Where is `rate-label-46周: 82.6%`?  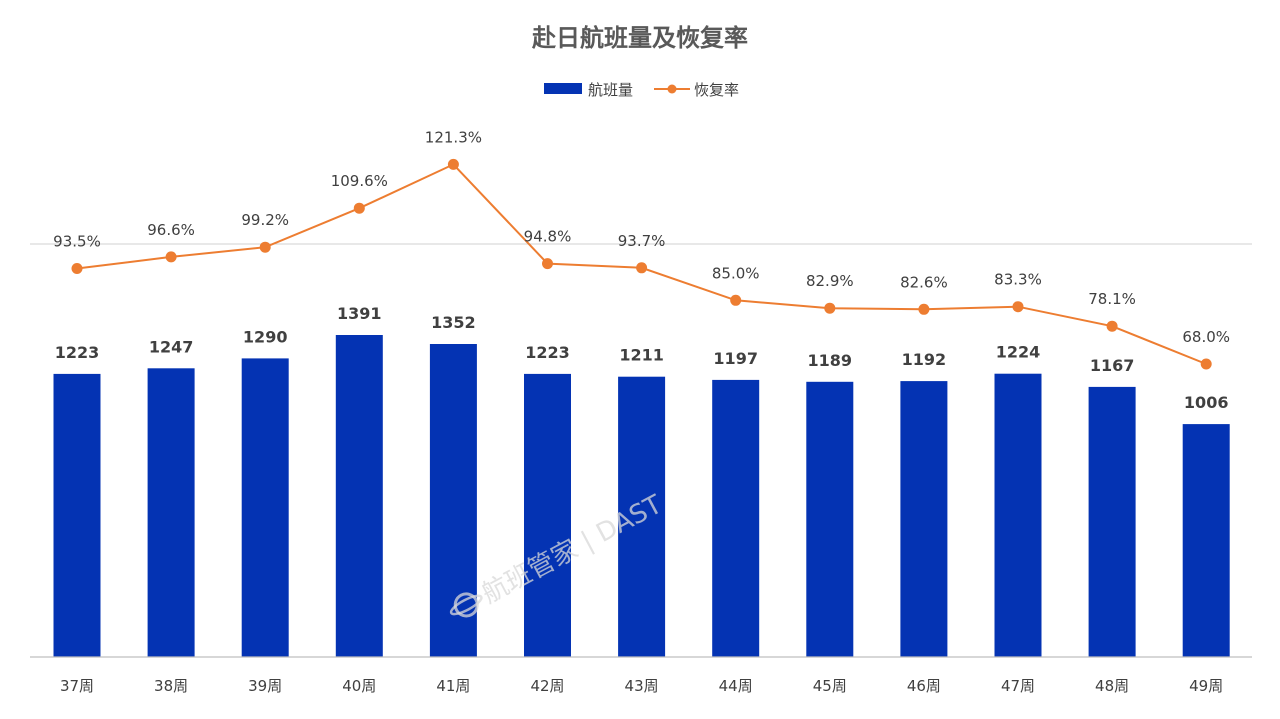
rate-label-46周: 82.6% is located at coordinates (924, 282).